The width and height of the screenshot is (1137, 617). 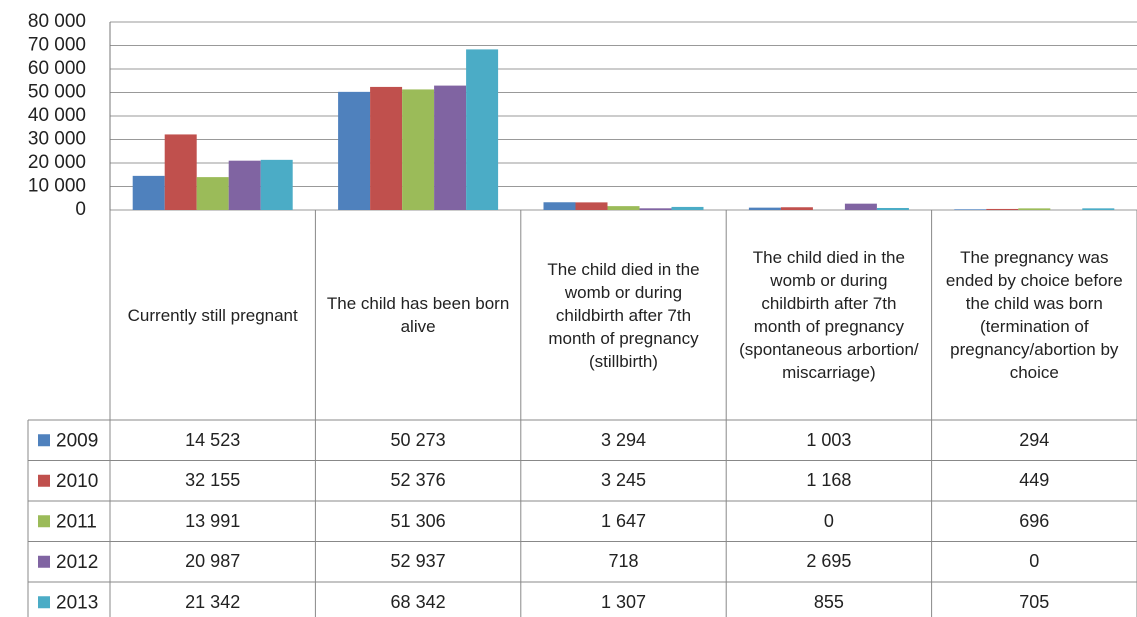 I want to click on y-tick-label: 10 000, so click(x=57, y=186).